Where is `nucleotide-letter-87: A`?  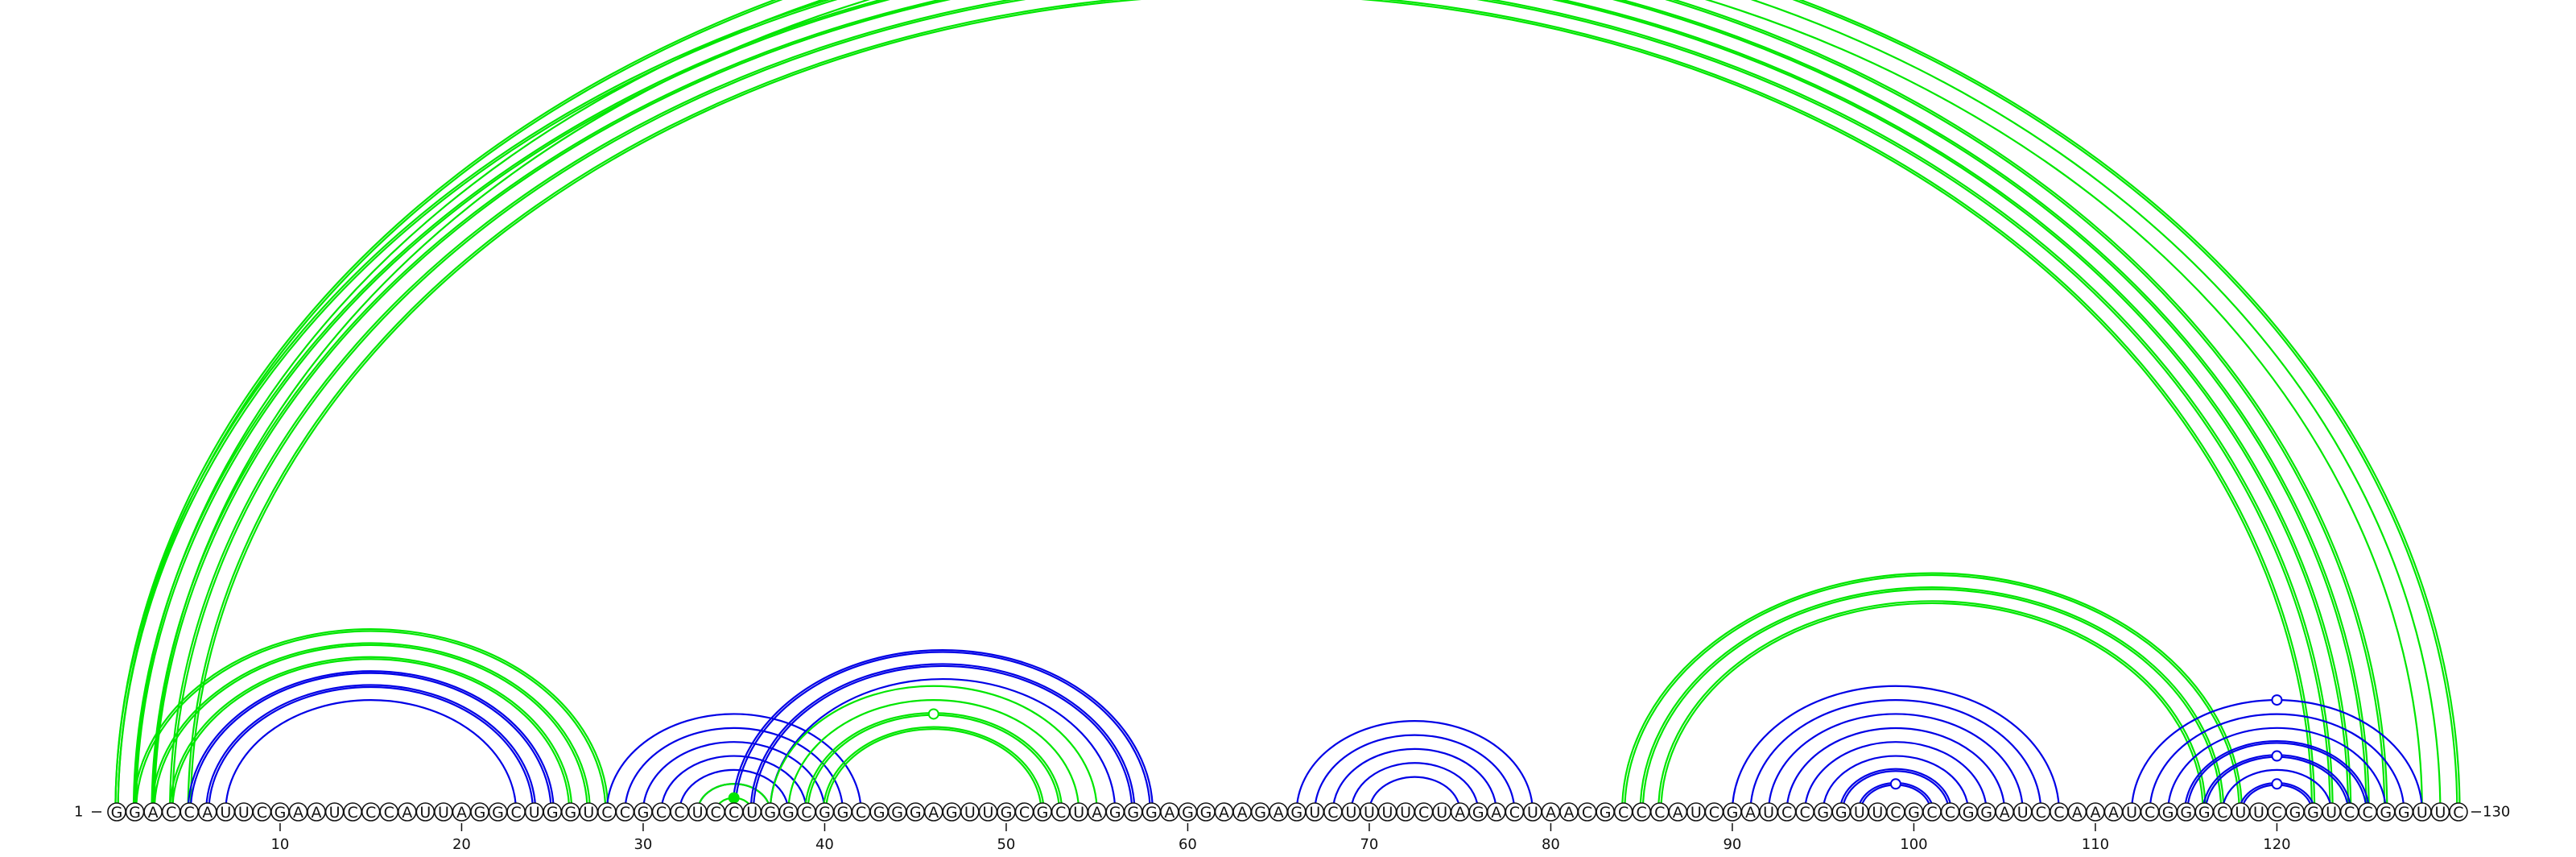
nucleotide-letter-87: A is located at coordinates (1678, 813).